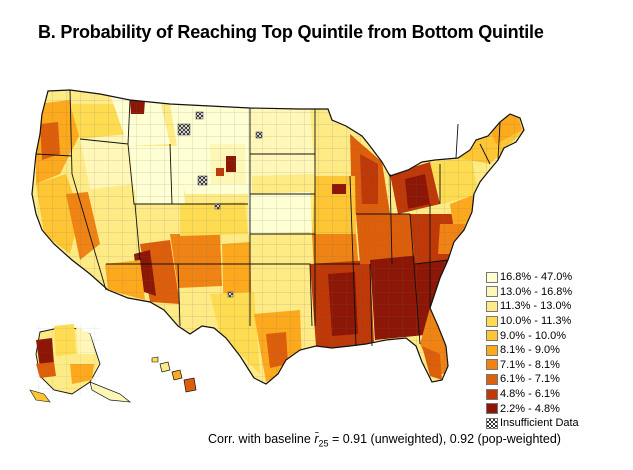 This screenshot has height=470, width=633. I want to click on legend-item-insufficient: Insufficient Data, so click(556, 423).